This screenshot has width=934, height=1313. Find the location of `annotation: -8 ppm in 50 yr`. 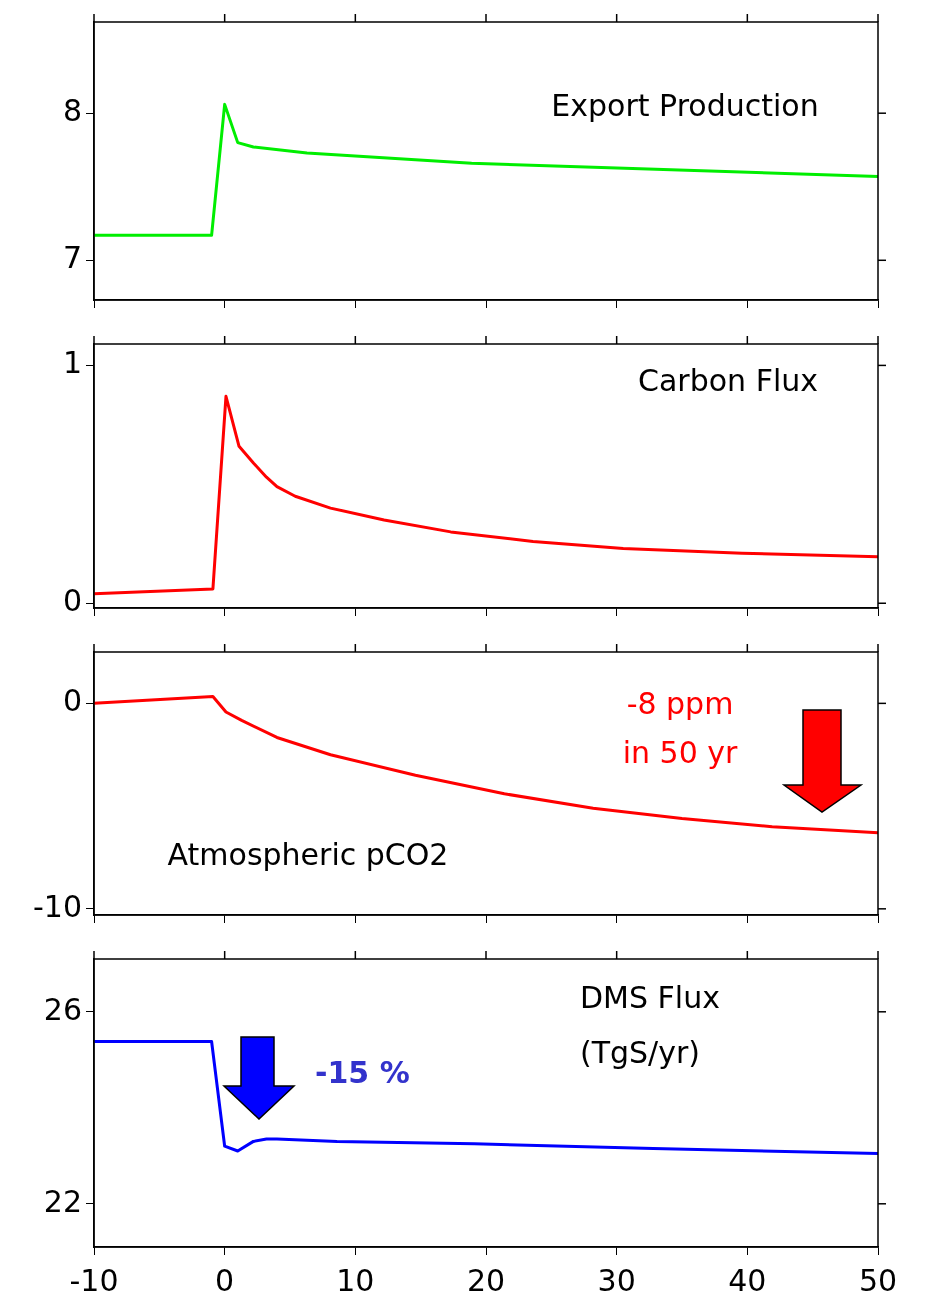

annotation: -8 ppm in 50 yr is located at coordinates (680, 727).